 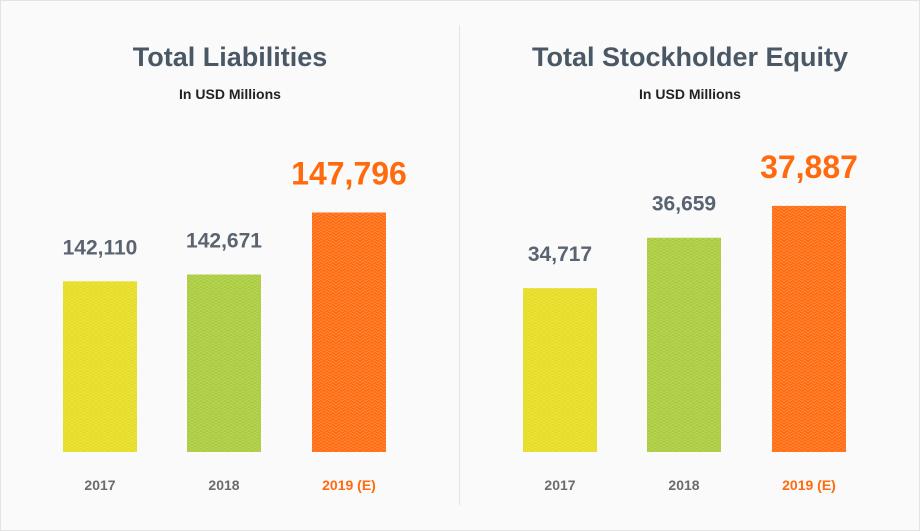 What do you see at coordinates (560, 254) in the screenshot?
I see `data-label: 34,717` at bounding box center [560, 254].